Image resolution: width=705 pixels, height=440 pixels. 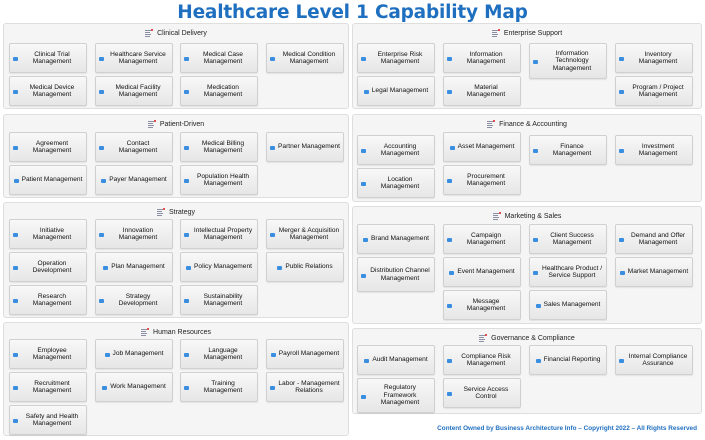 I want to click on capability-box: Market Management, so click(x=654, y=272).